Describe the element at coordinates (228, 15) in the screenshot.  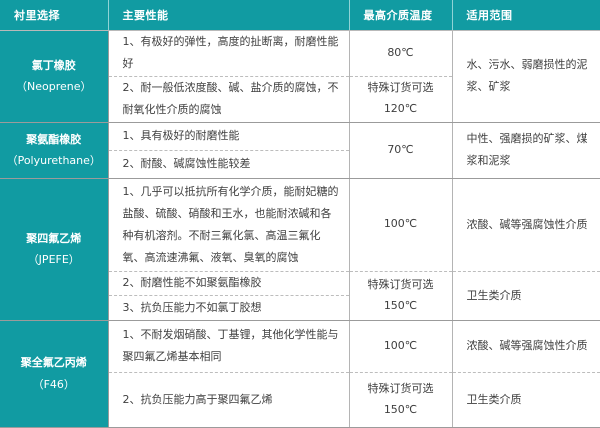
I see `column-header-performance: 主要性能` at that location.